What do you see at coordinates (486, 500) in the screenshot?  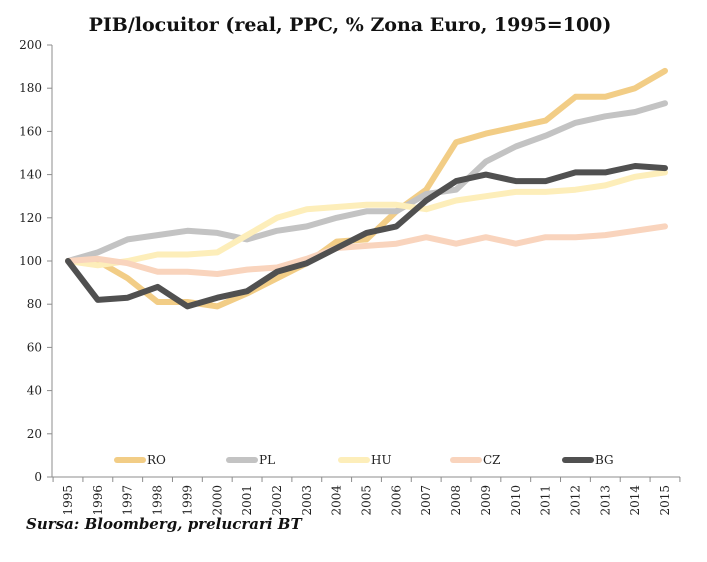 I see `x-tick-label: 2009` at bounding box center [486, 500].